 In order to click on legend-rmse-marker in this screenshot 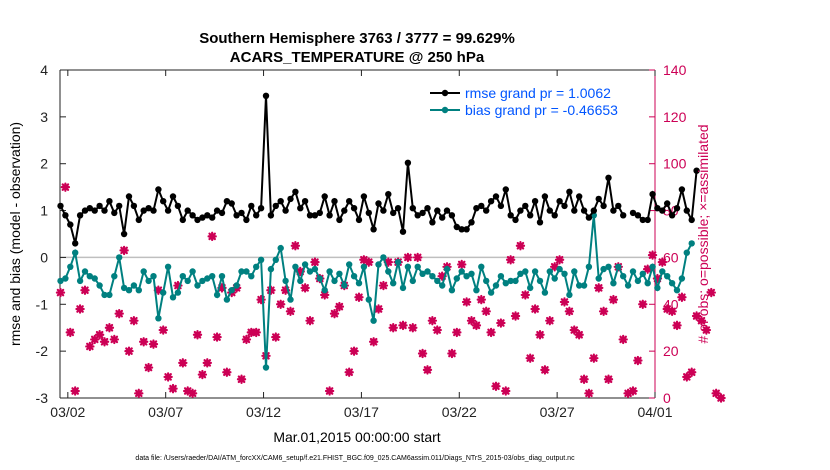, I will do `click(445, 93)`.